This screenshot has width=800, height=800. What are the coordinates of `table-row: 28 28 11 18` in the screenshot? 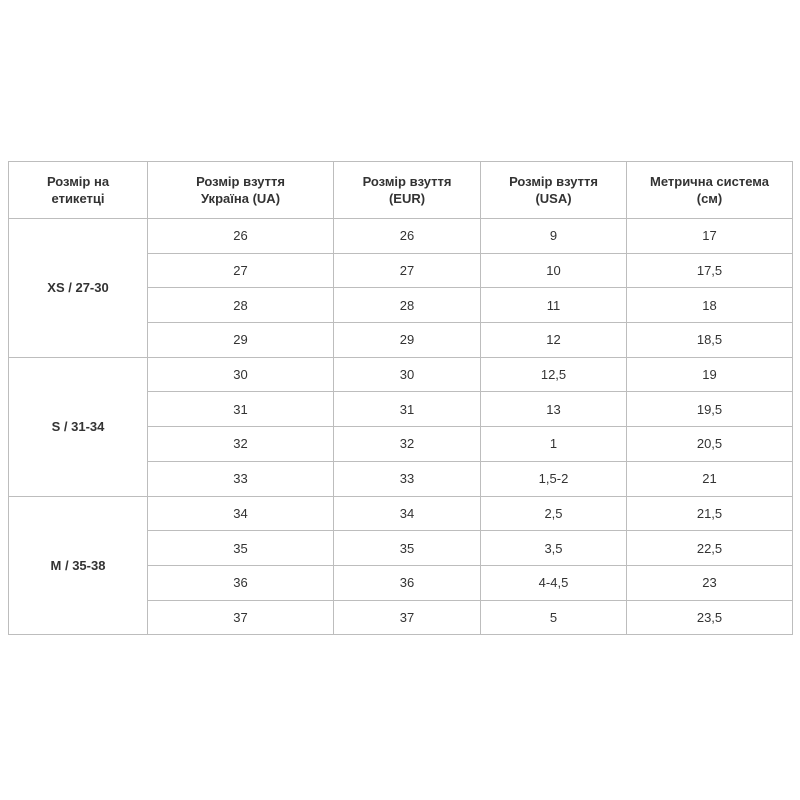 It's located at (401, 305).